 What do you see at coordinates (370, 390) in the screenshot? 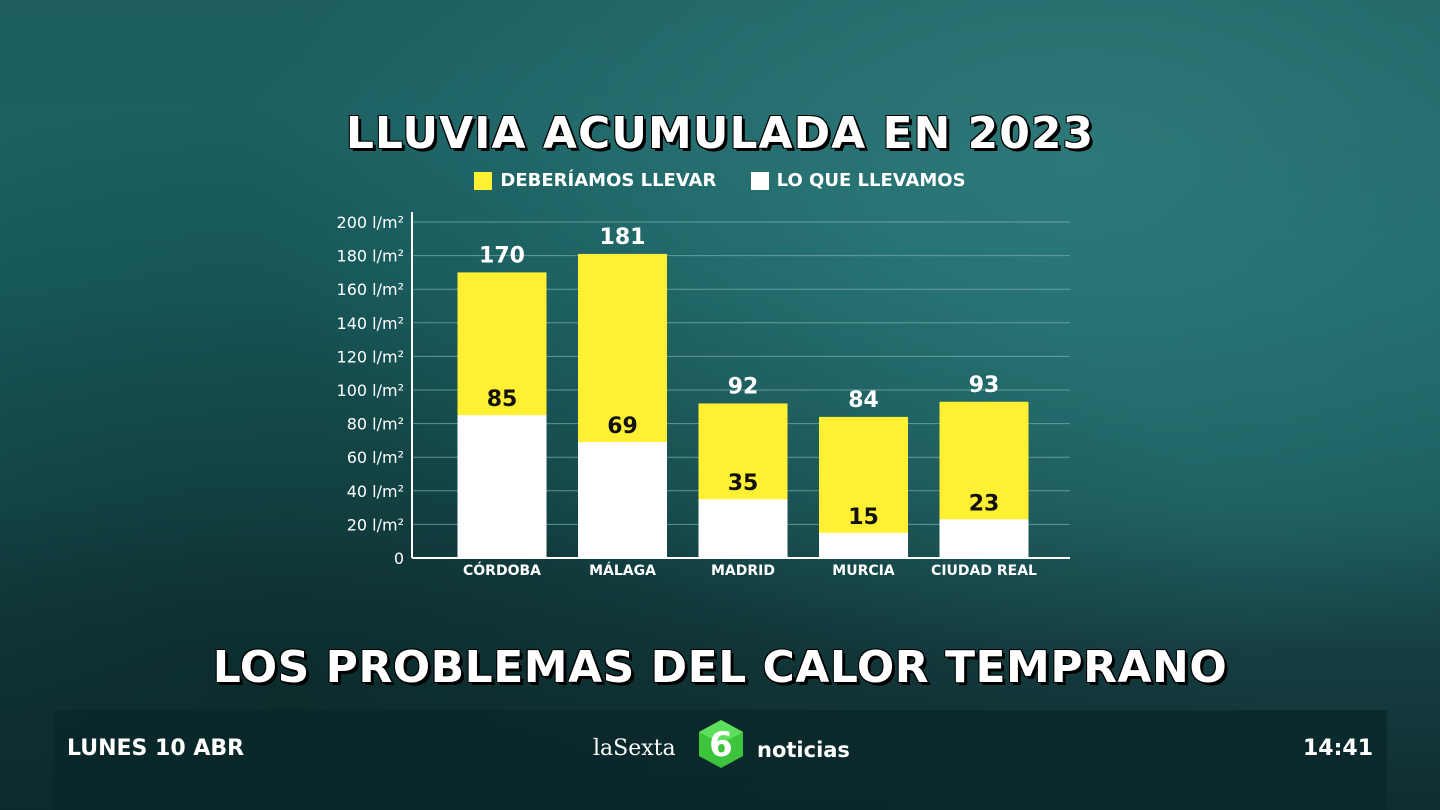
I see `y-tick-label: 100 l/m²` at bounding box center [370, 390].